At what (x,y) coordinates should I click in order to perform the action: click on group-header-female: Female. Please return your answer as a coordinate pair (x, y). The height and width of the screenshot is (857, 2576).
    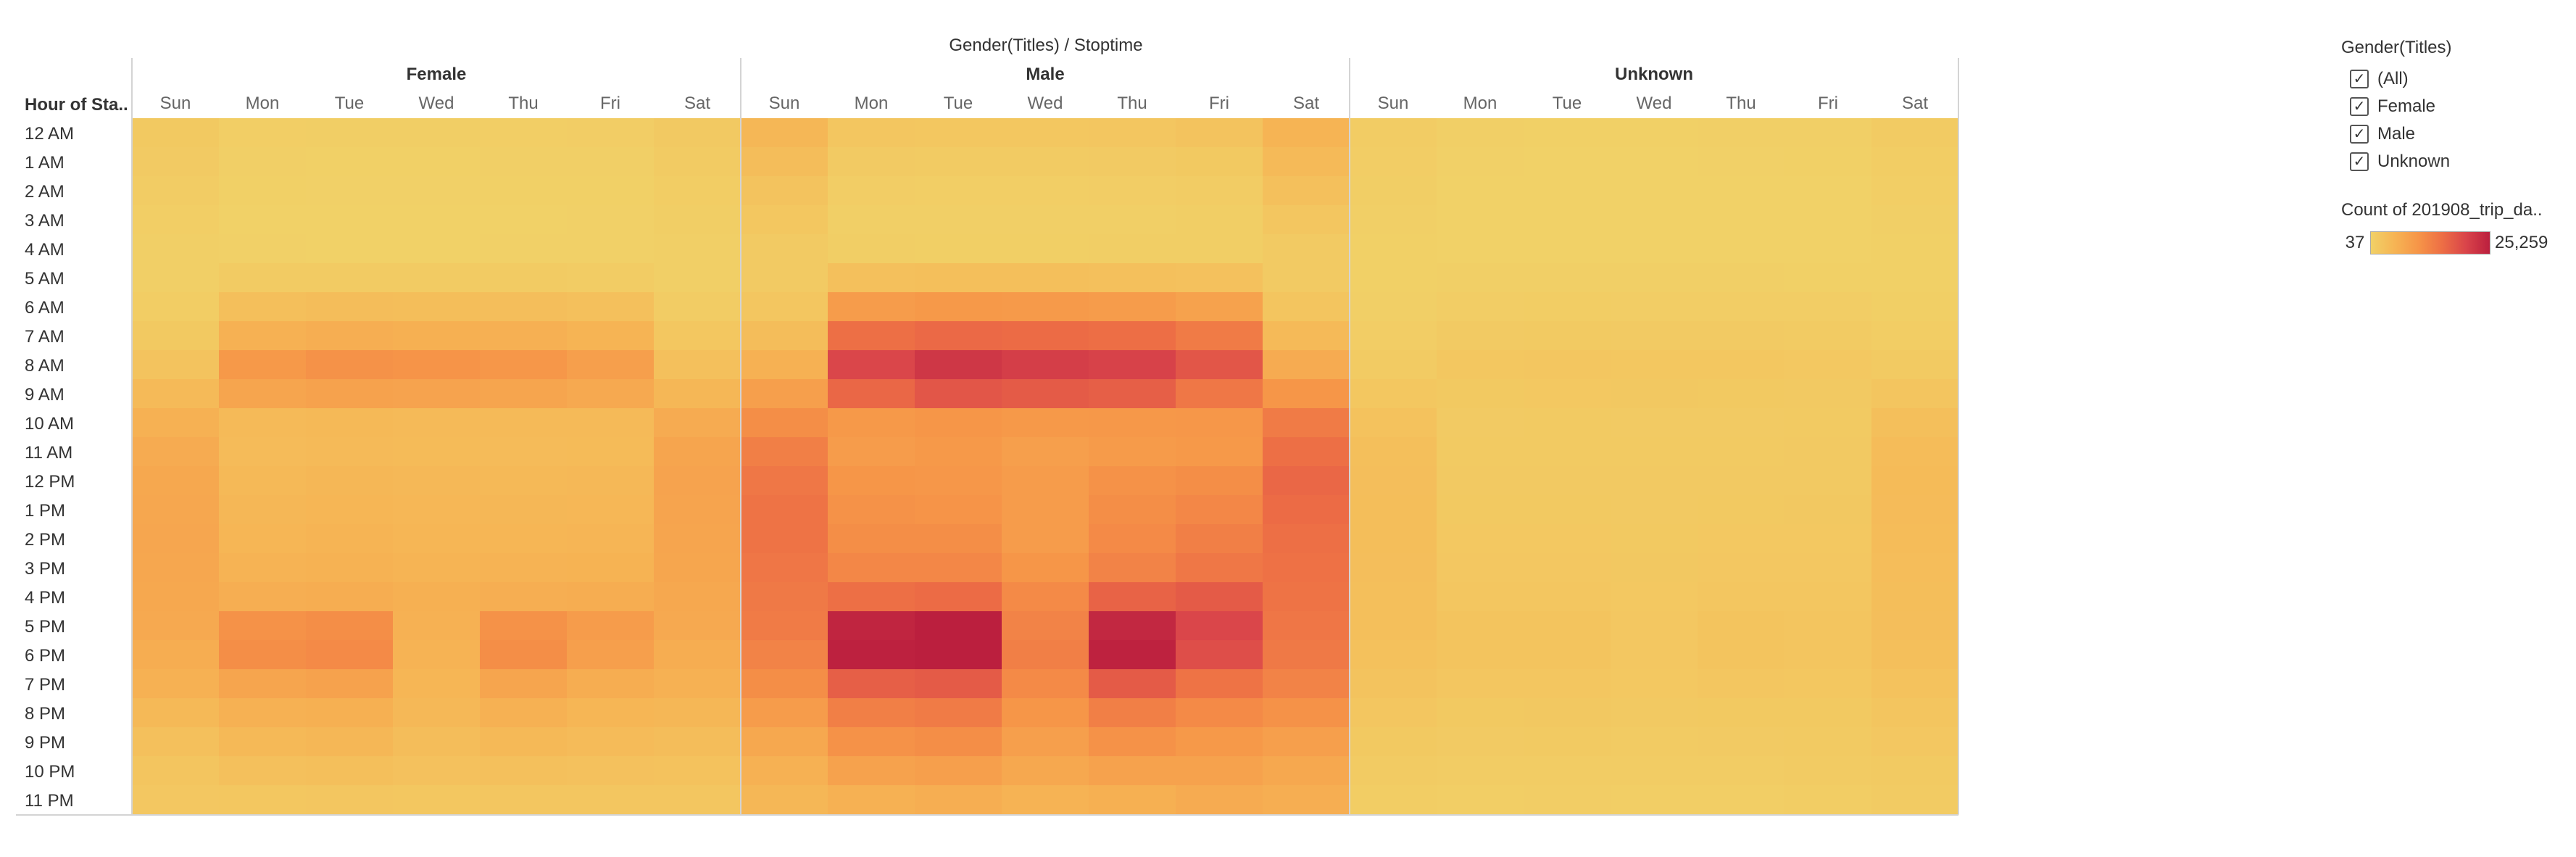
    Looking at the image, I should click on (437, 74).